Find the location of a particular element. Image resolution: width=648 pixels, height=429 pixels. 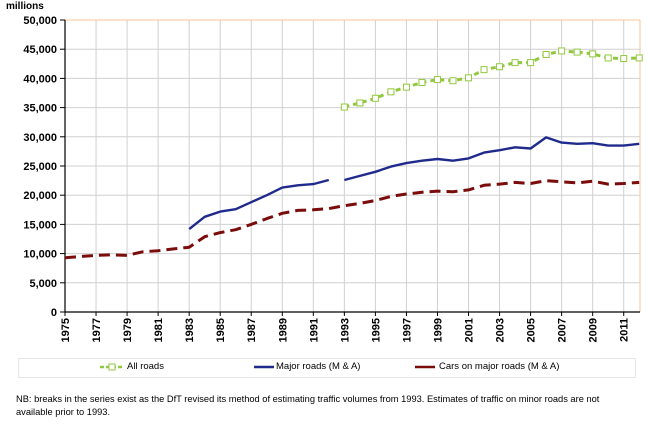

y-tick-label: 5,000 is located at coordinates (43, 284).